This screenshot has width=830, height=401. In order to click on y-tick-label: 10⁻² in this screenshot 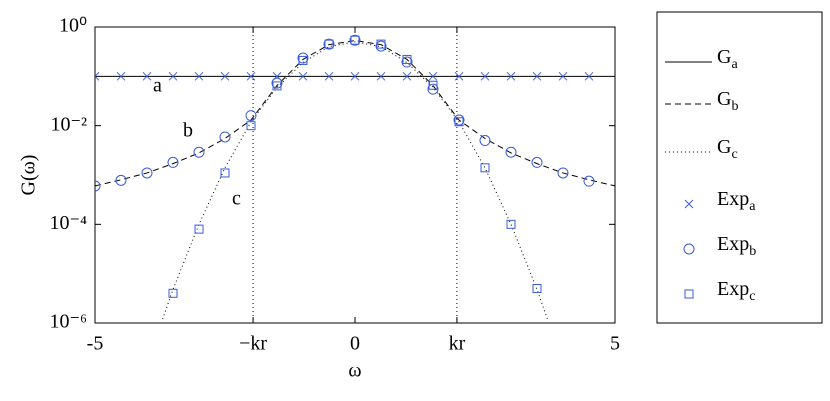, I will do `click(68, 124)`.